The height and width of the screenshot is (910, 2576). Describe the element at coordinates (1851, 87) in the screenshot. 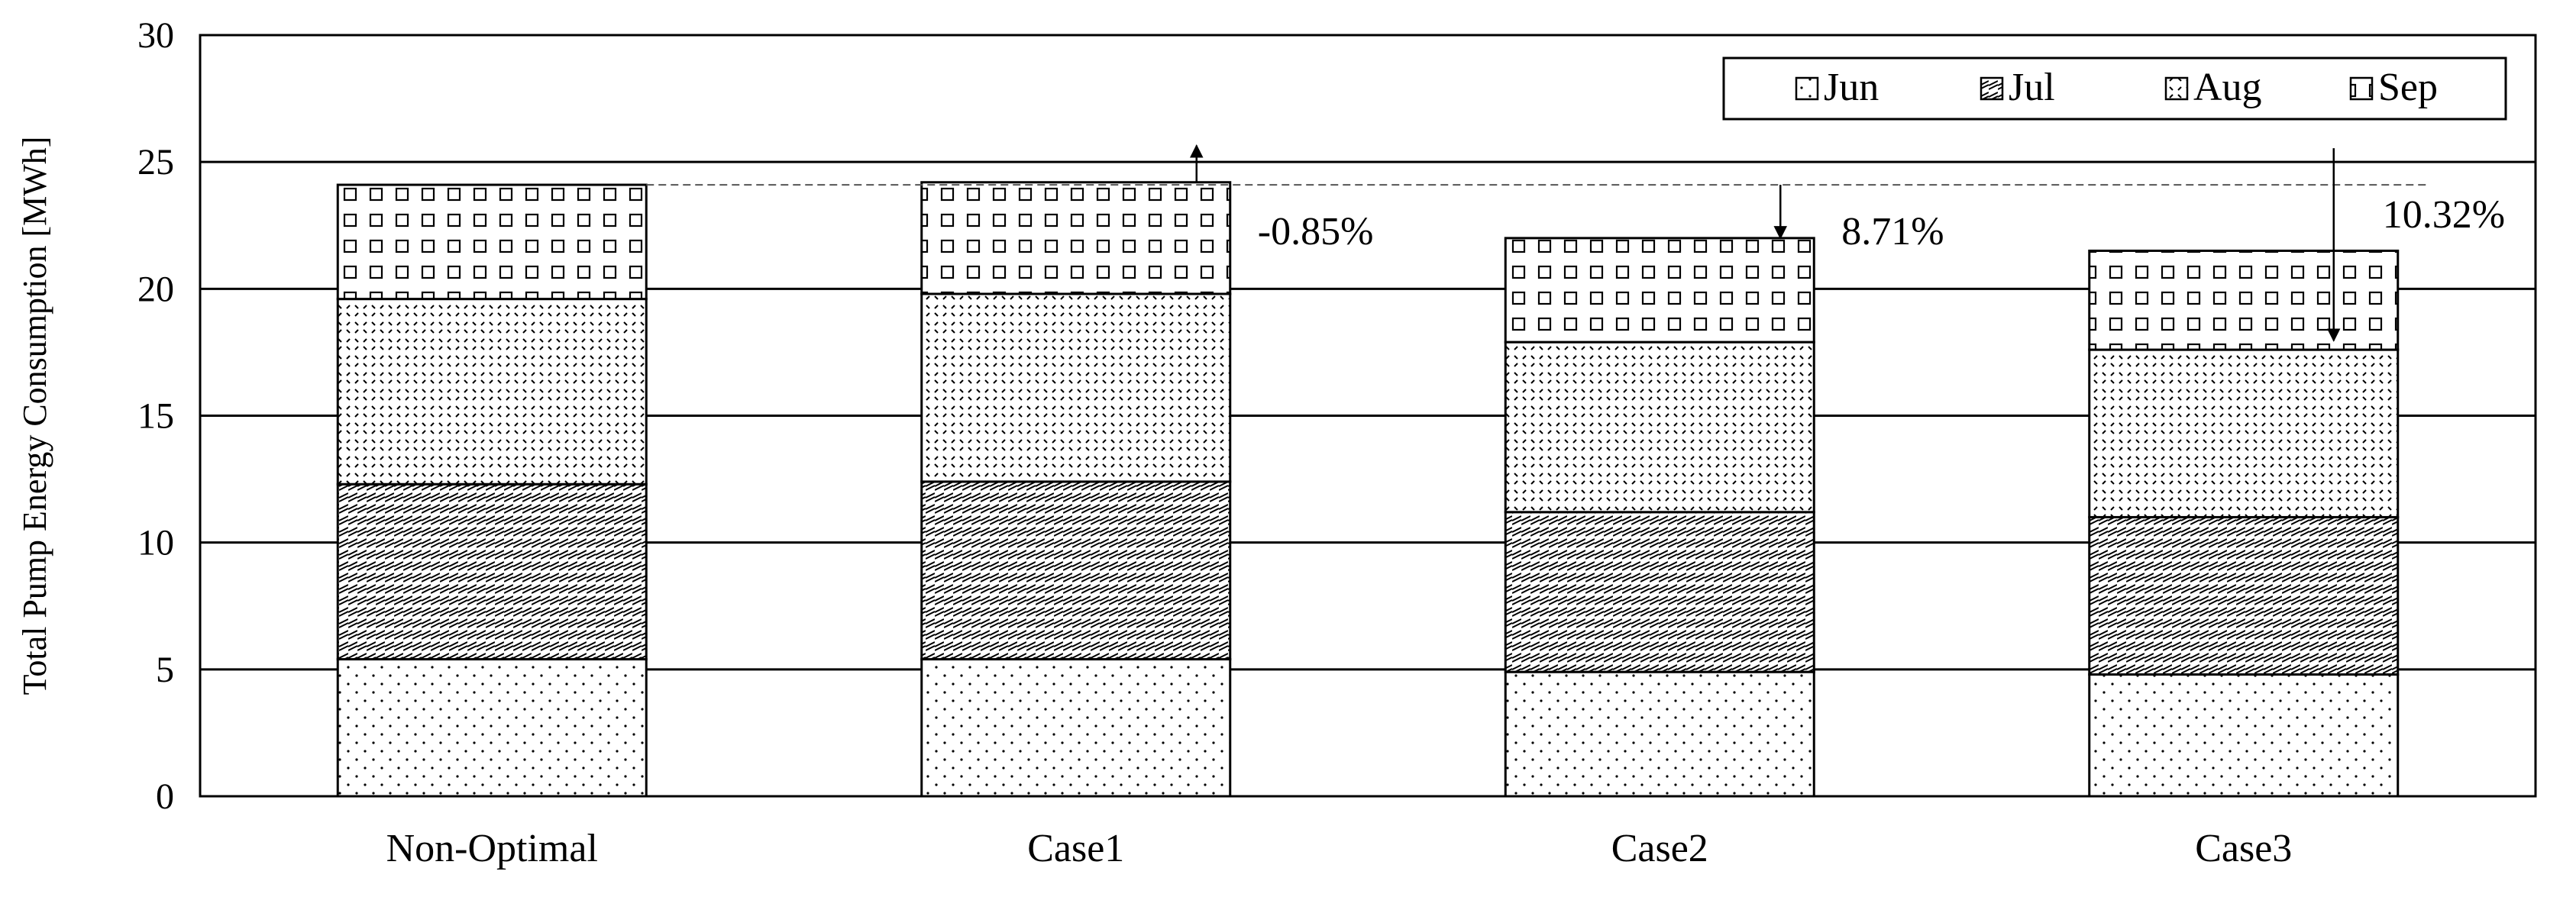

I see `legend-label-jun: Jun` at that location.